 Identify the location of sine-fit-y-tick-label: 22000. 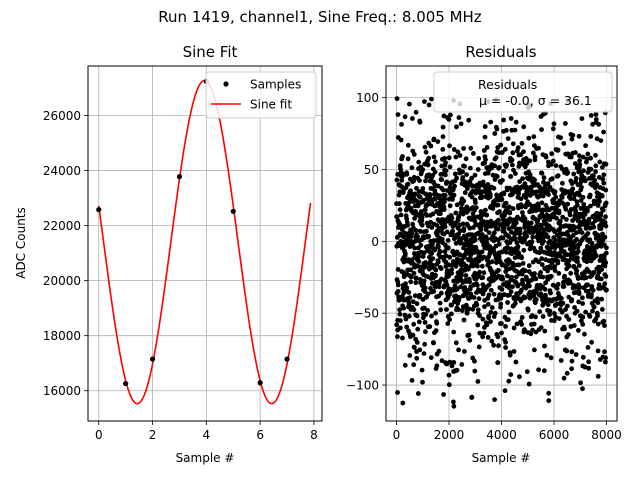
(62, 226).